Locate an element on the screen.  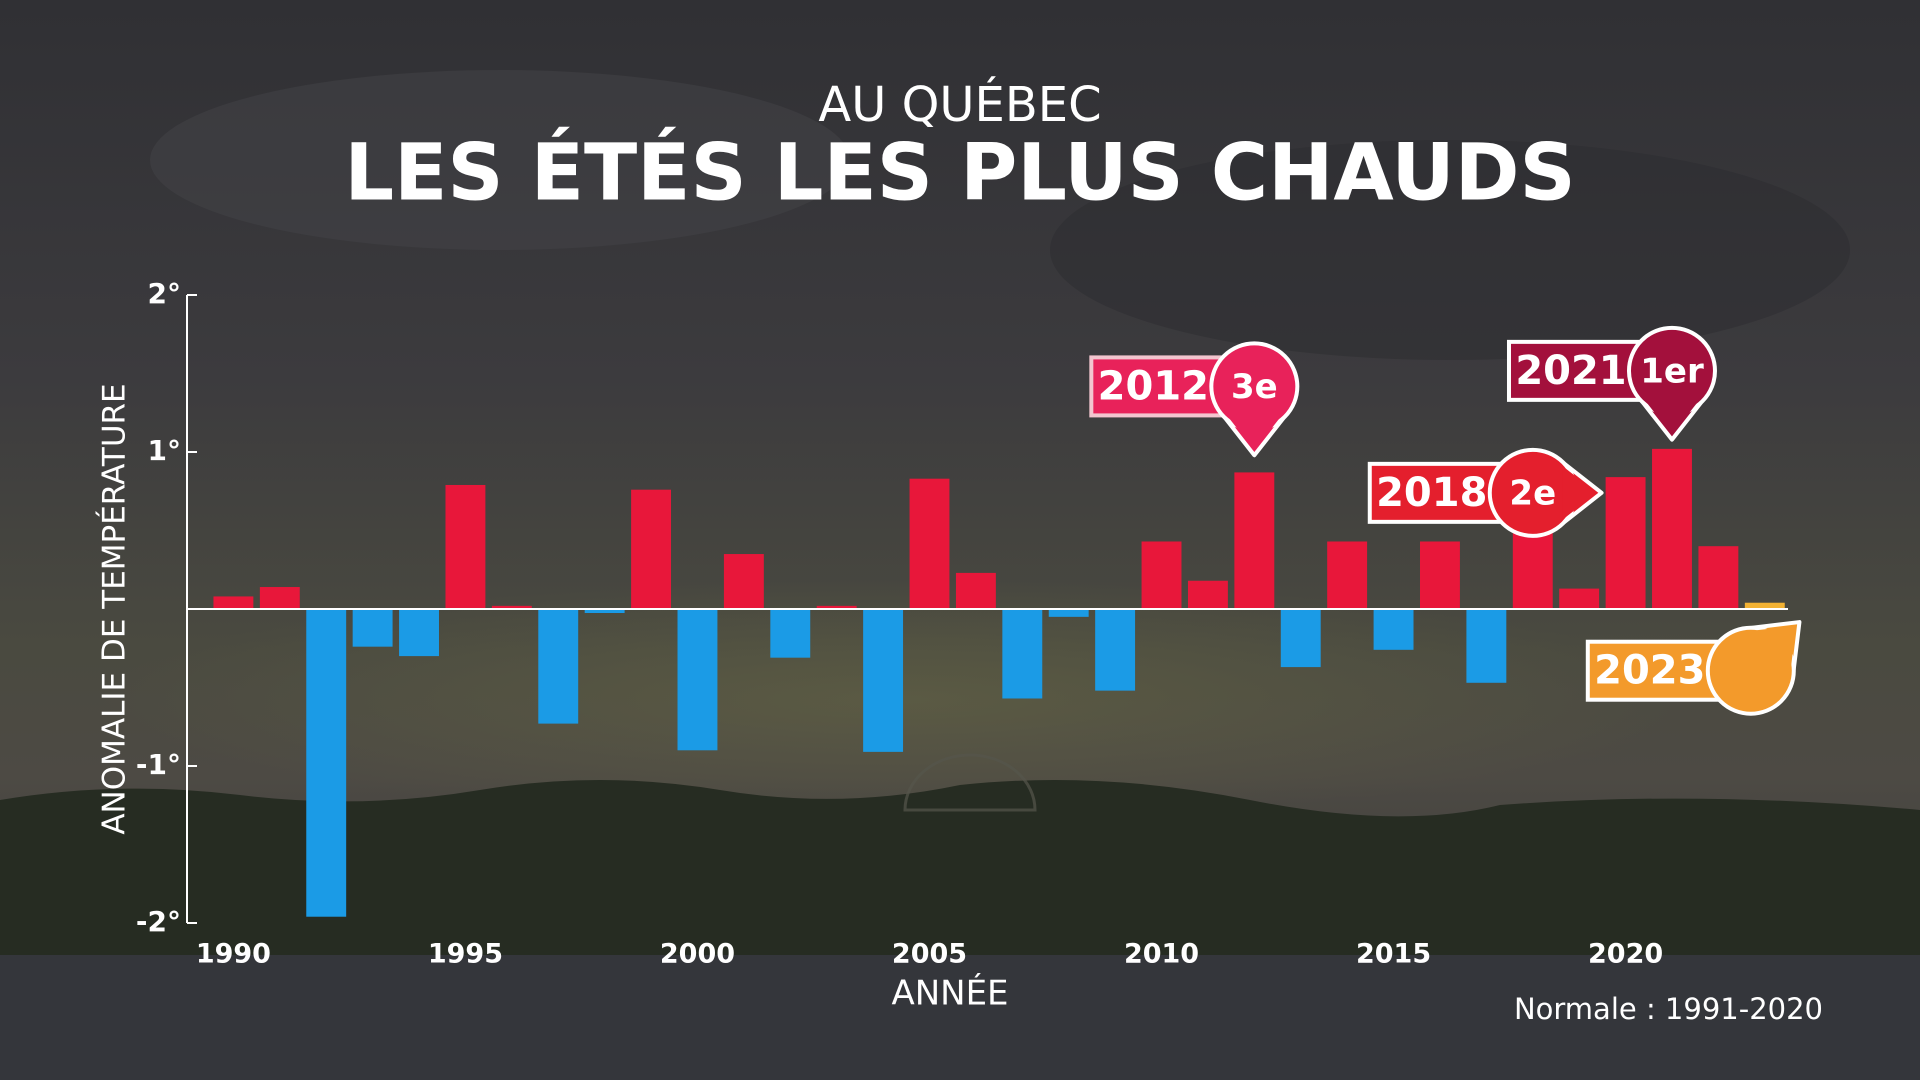
y-tick-label: 2° is located at coordinates (164, 293).